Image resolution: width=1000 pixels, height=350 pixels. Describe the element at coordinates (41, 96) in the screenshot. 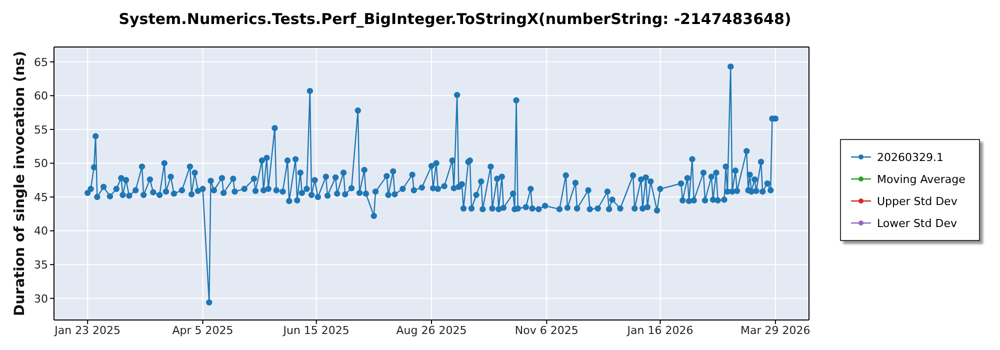

I see `y-tick-label: 60` at that location.